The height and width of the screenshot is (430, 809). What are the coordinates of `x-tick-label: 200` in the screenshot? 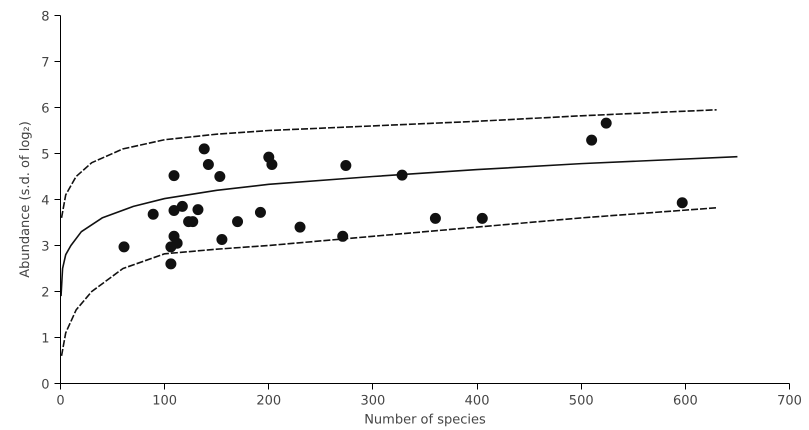 It's located at (269, 401).